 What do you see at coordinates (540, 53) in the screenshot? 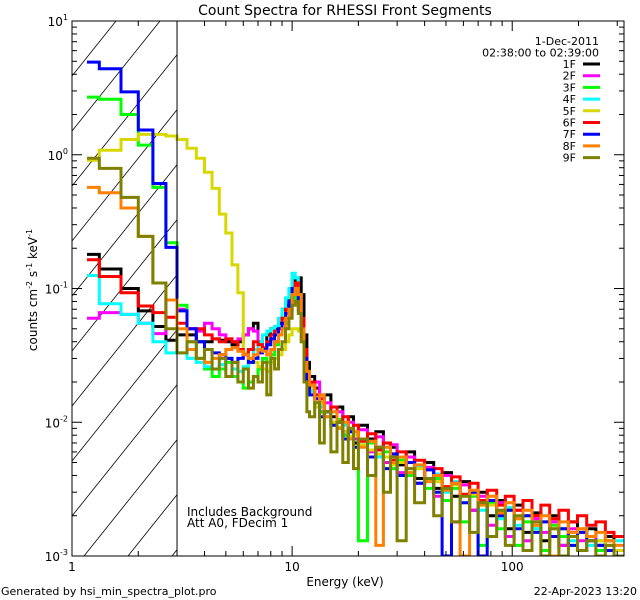
I see `legend-header-line: 02:38:00 to 02:39:00` at bounding box center [540, 53].